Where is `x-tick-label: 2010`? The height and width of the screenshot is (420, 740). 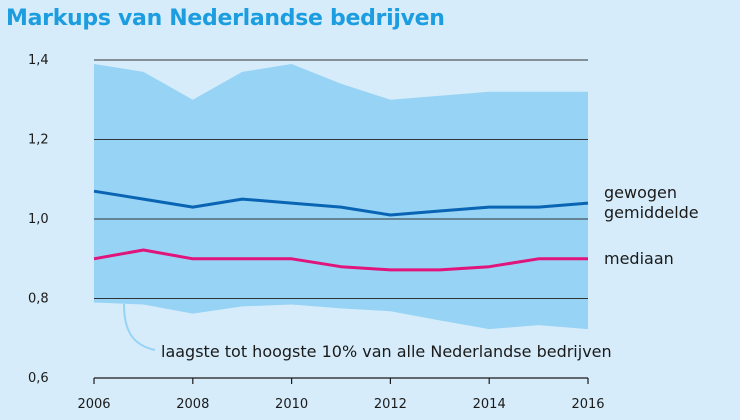 x-tick-label: 2010 is located at coordinates (291, 404).